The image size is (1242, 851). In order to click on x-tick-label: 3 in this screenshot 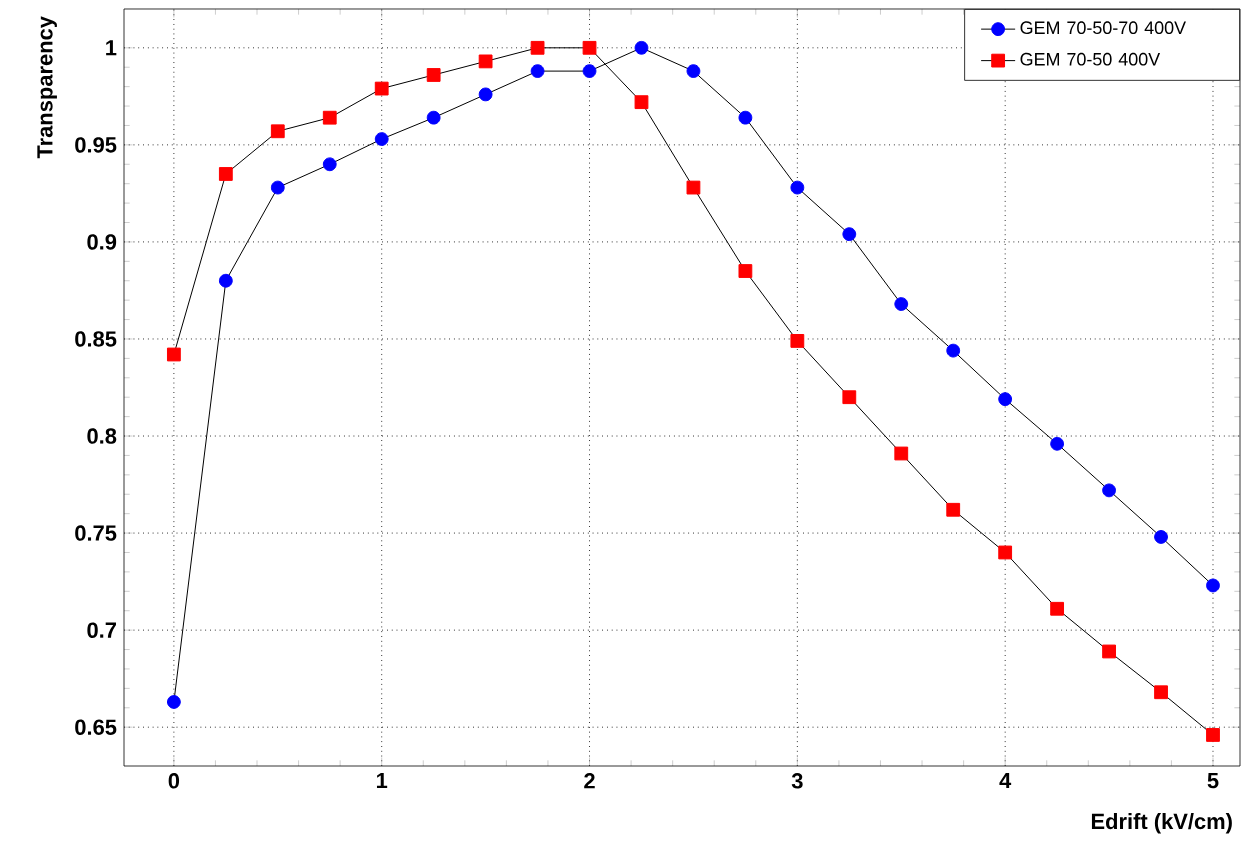, I will do `click(797, 781)`.